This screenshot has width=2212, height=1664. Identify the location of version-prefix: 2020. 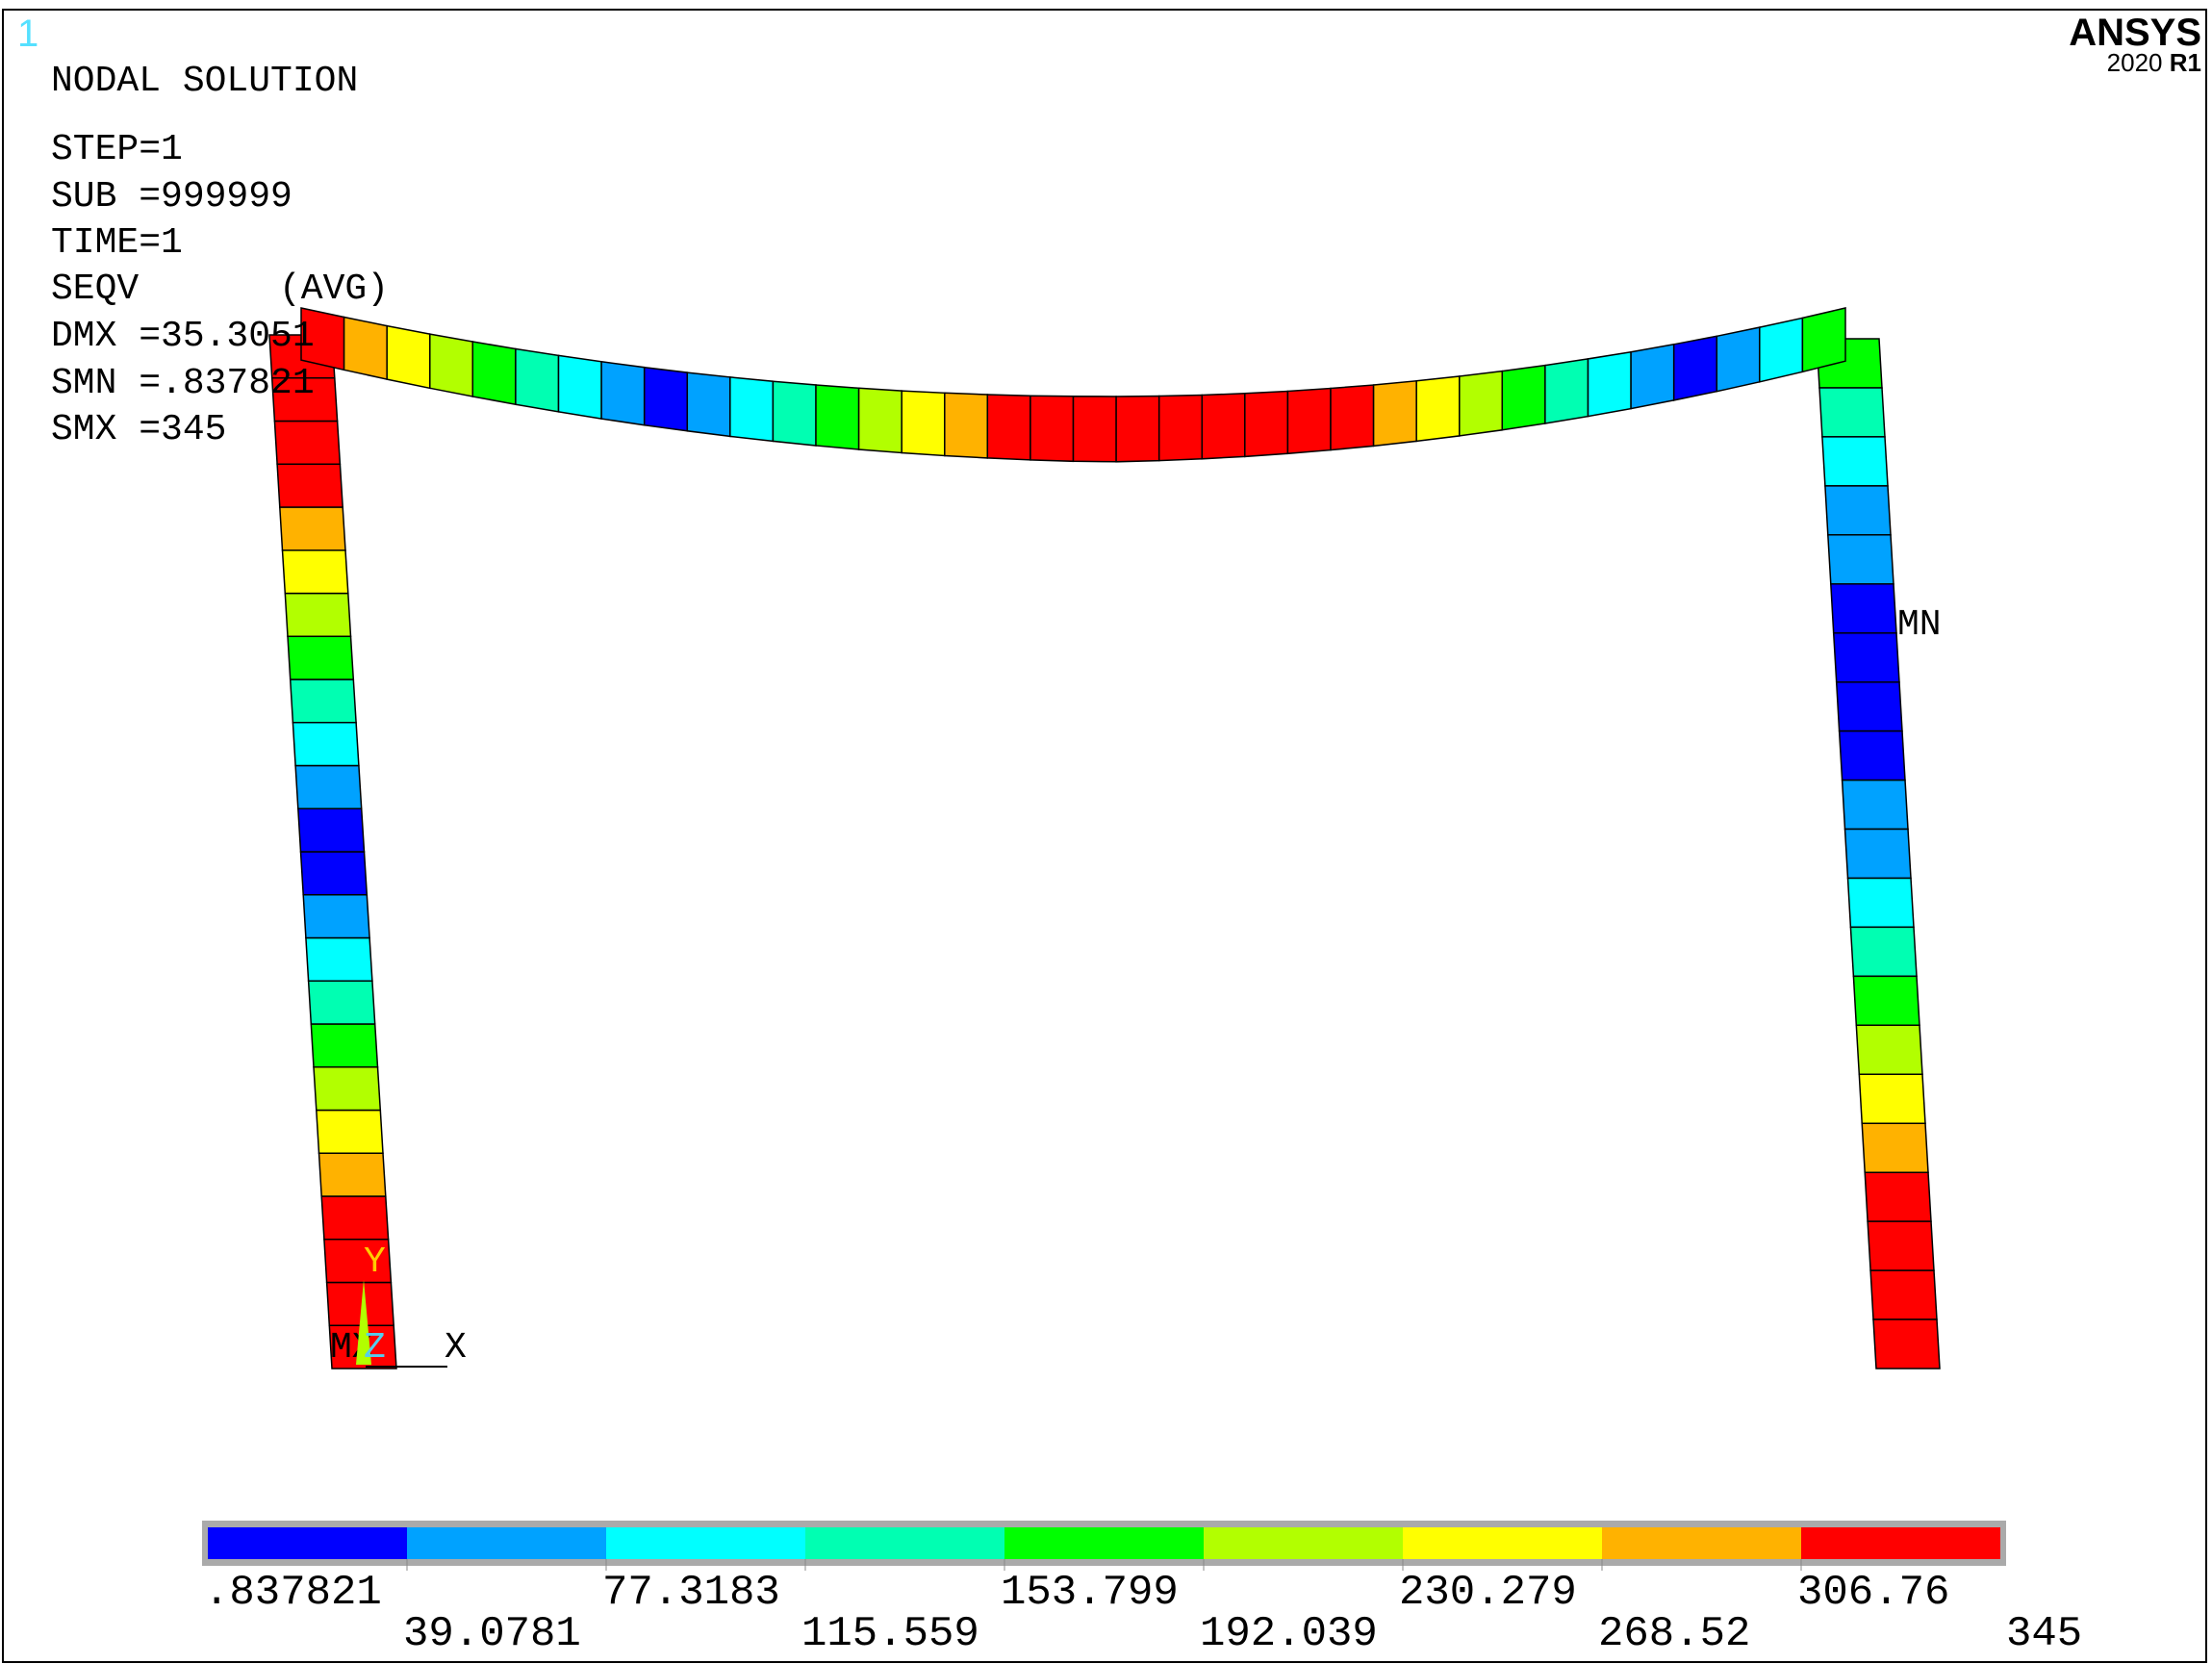
(2135, 62).